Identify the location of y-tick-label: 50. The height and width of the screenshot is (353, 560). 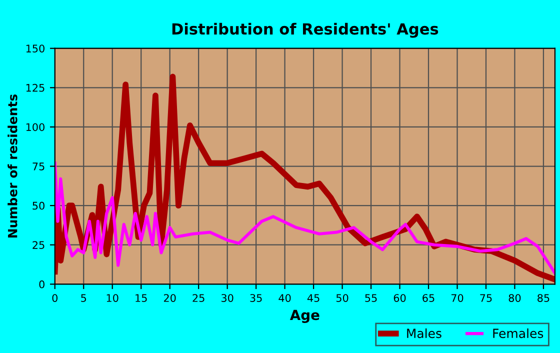
(38, 206).